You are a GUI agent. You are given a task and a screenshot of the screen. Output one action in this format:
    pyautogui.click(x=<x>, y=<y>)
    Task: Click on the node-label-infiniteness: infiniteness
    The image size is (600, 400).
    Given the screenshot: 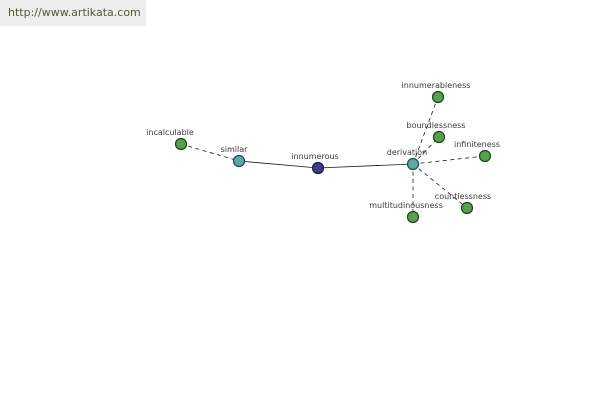 What is the action you would take?
    pyautogui.click(x=477, y=144)
    